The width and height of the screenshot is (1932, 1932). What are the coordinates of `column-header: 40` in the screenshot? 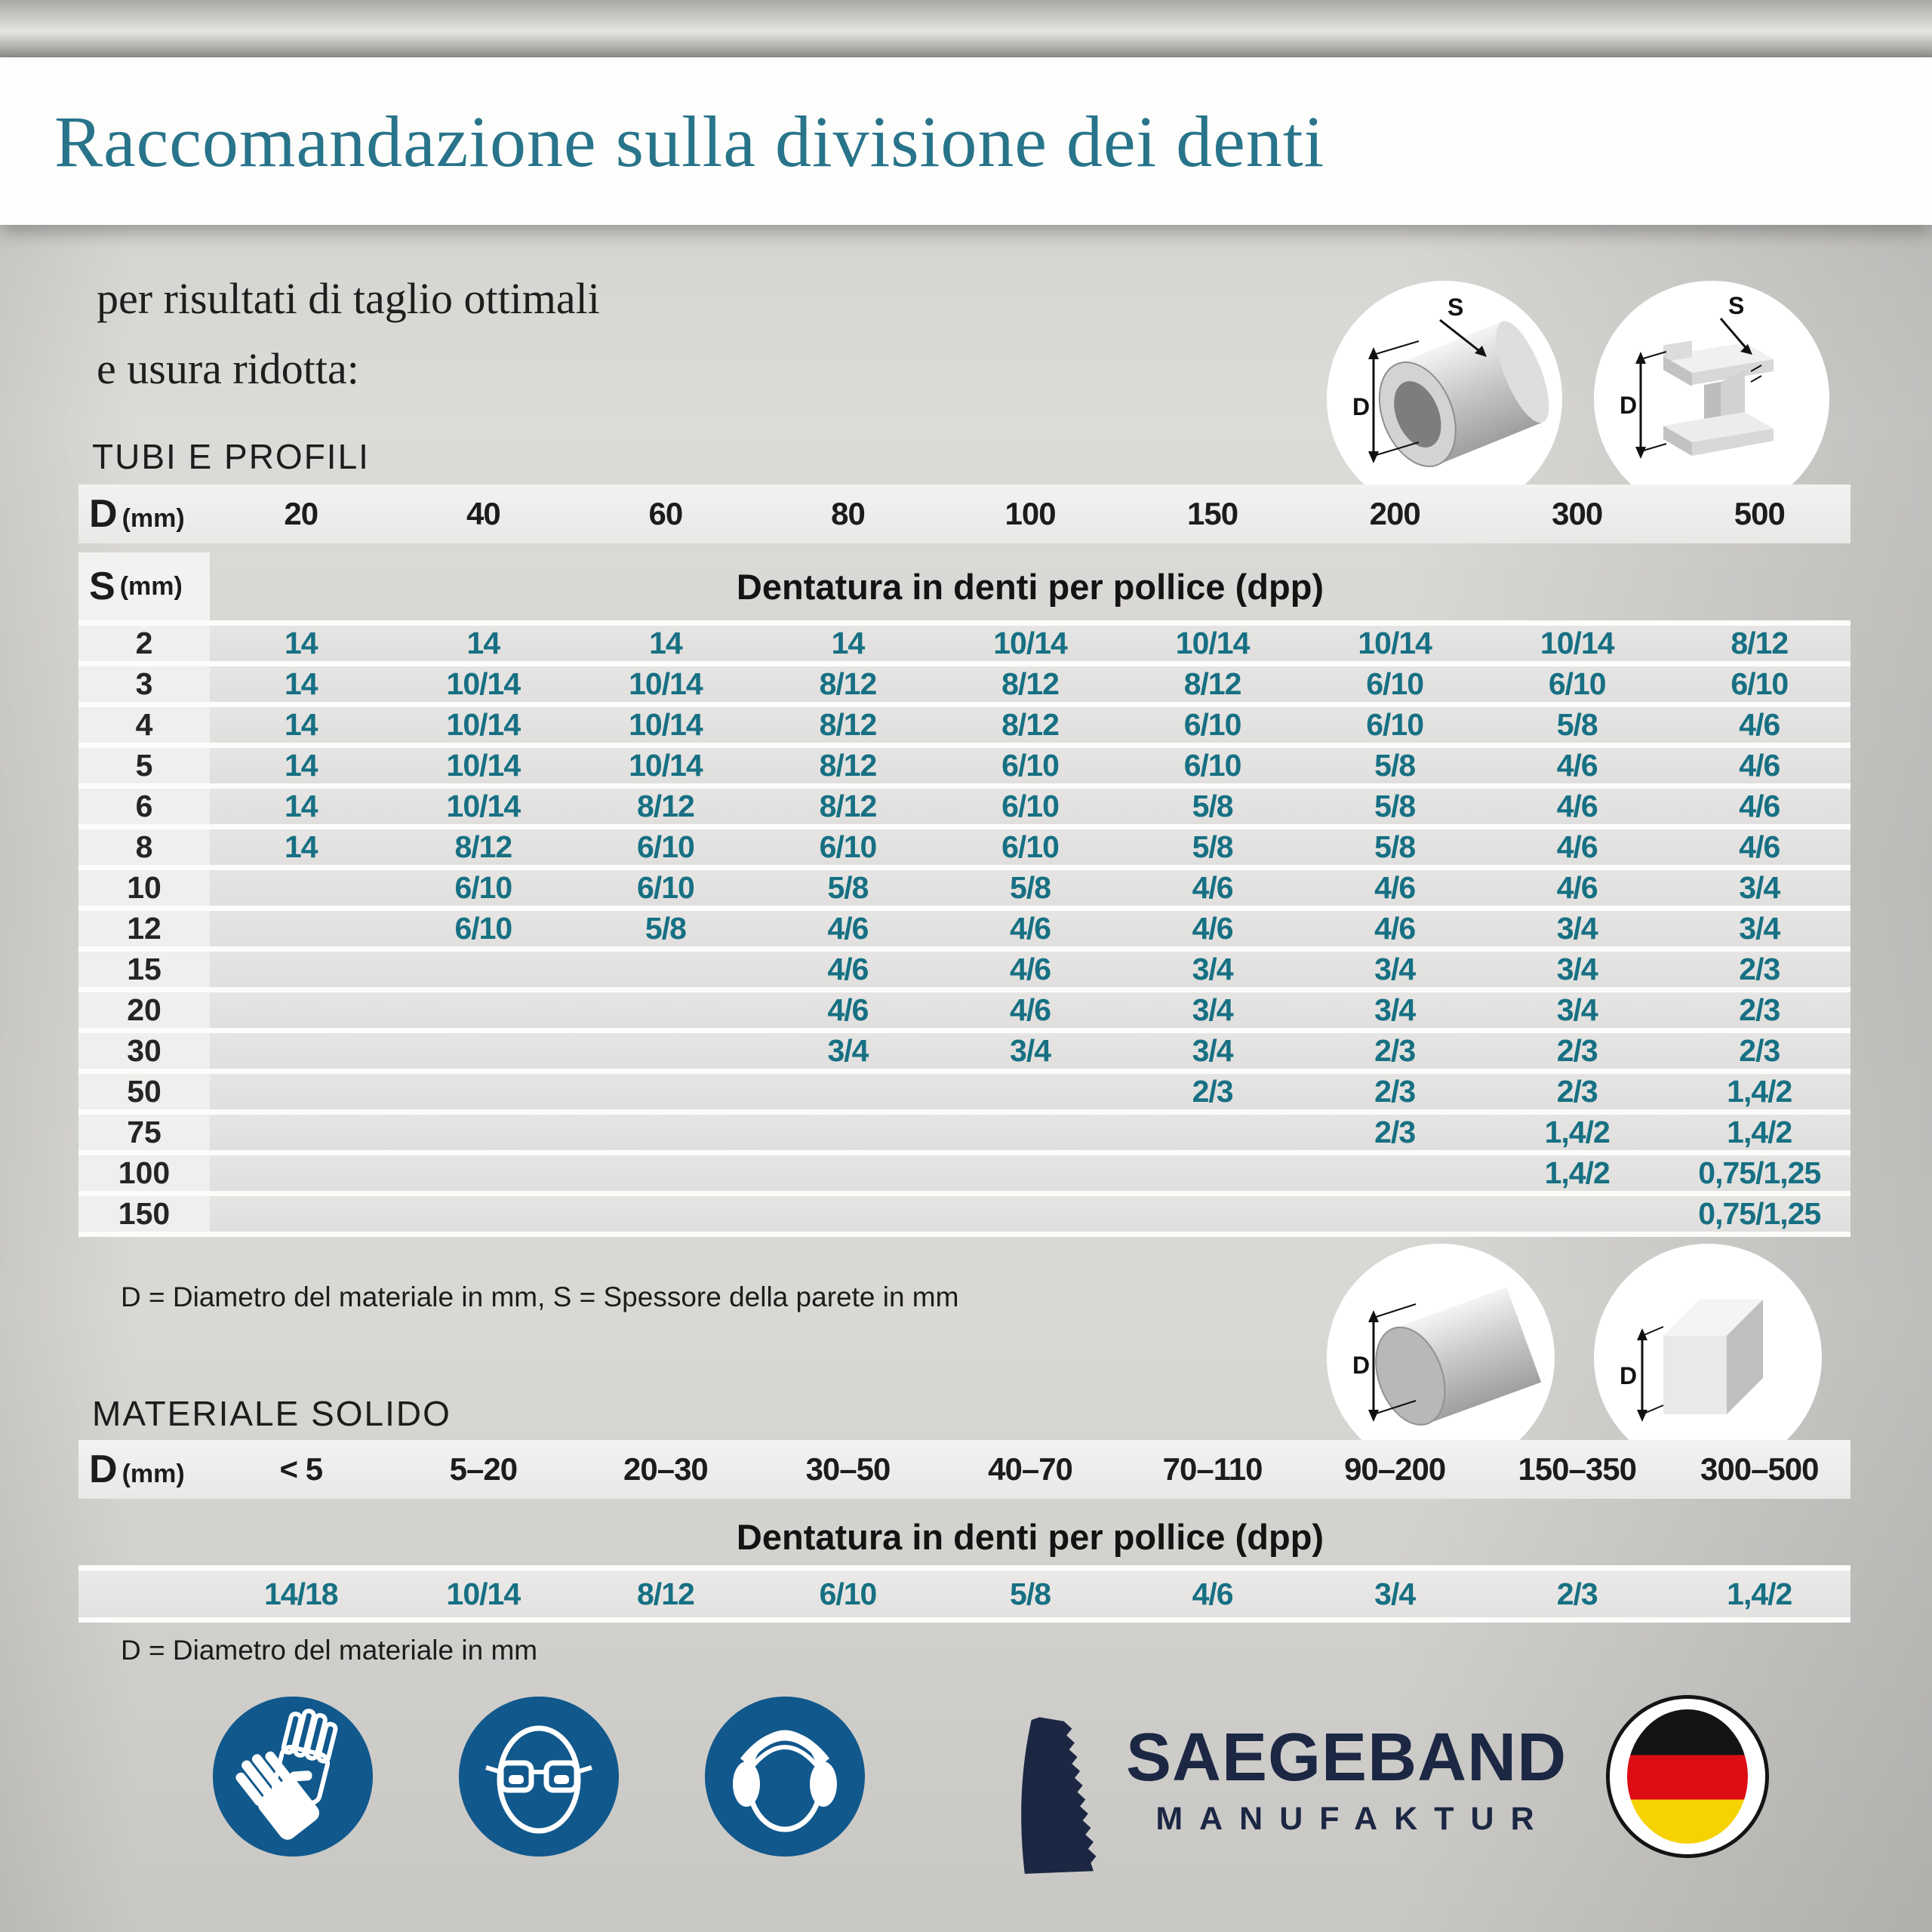 It's located at (483, 513).